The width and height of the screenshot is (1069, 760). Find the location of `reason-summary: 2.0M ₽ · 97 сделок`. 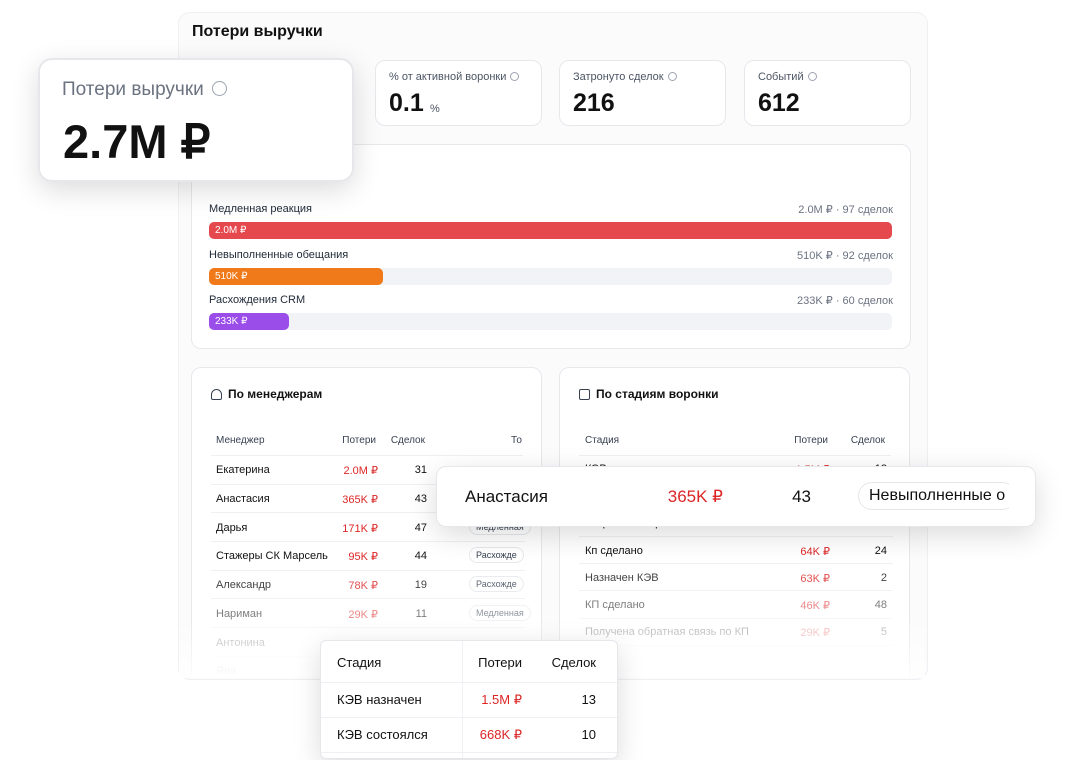

reason-summary: 2.0M ₽ · 97 сделок is located at coordinates (845, 210).